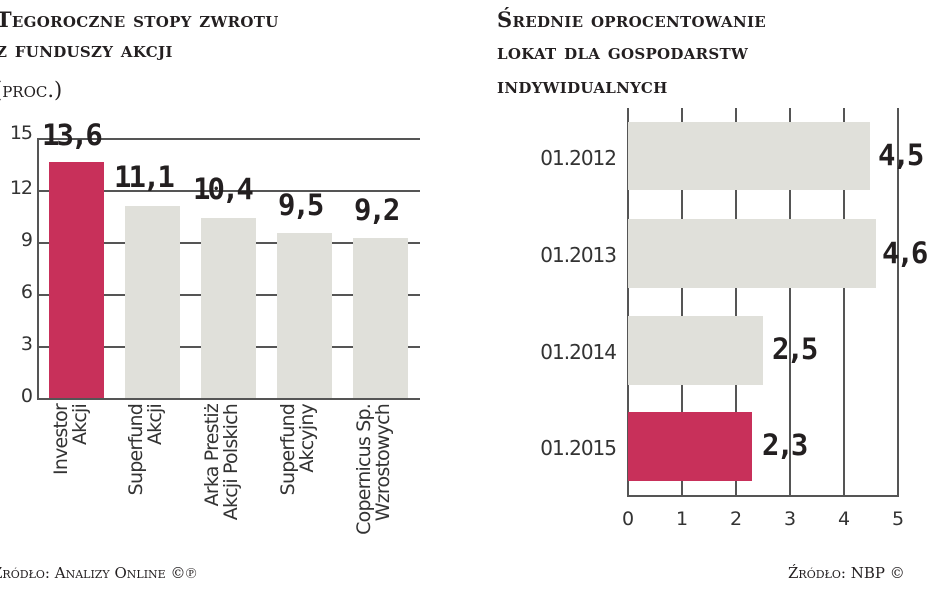 Image resolution: width=948 pixels, height=593 pixels. I want to click on value-label-01-2015: 2,3, so click(785, 445).